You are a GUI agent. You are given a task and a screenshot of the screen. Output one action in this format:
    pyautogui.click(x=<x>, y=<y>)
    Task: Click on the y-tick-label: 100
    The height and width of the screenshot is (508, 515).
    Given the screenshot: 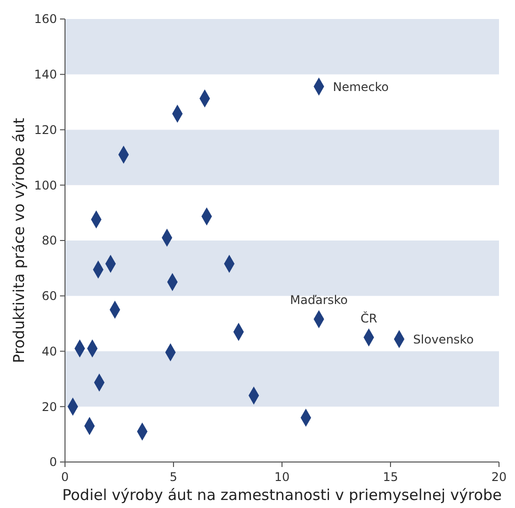 What is the action you would take?
    pyautogui.click(x=45, y=185)
    